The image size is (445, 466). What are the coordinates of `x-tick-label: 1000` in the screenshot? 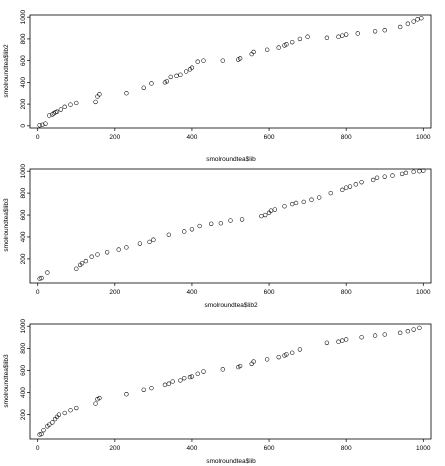 It's located at (423, 448).